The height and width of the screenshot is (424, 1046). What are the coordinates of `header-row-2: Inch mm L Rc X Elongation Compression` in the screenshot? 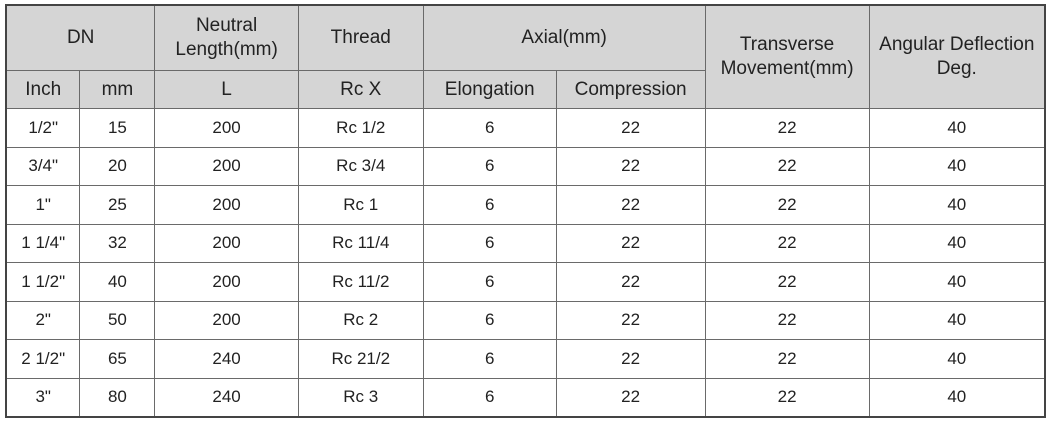 It's located at (525, 89).